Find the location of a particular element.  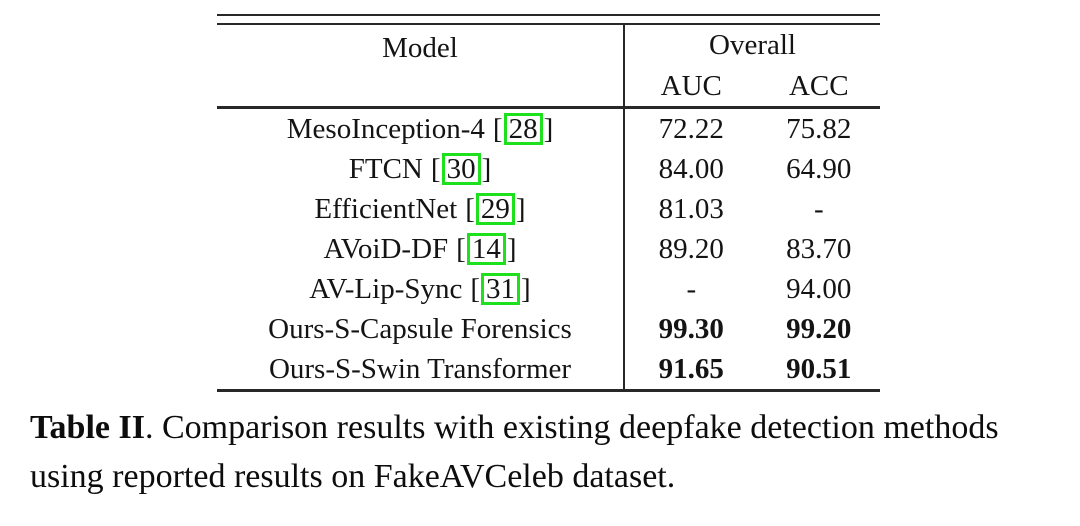

citation-number: 29 is located at coordinates (495, 209).